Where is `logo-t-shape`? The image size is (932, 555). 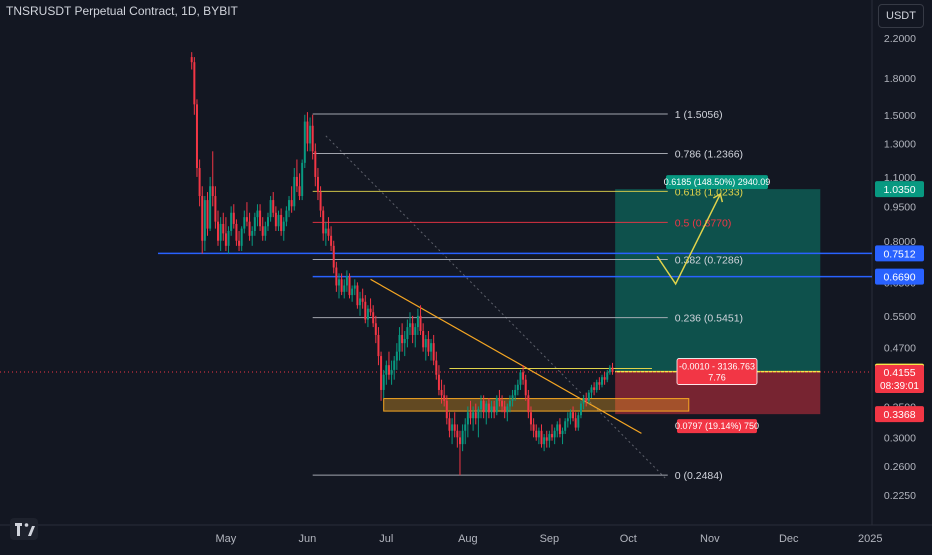 logo-t-shape is located at coordinates (18, 529).